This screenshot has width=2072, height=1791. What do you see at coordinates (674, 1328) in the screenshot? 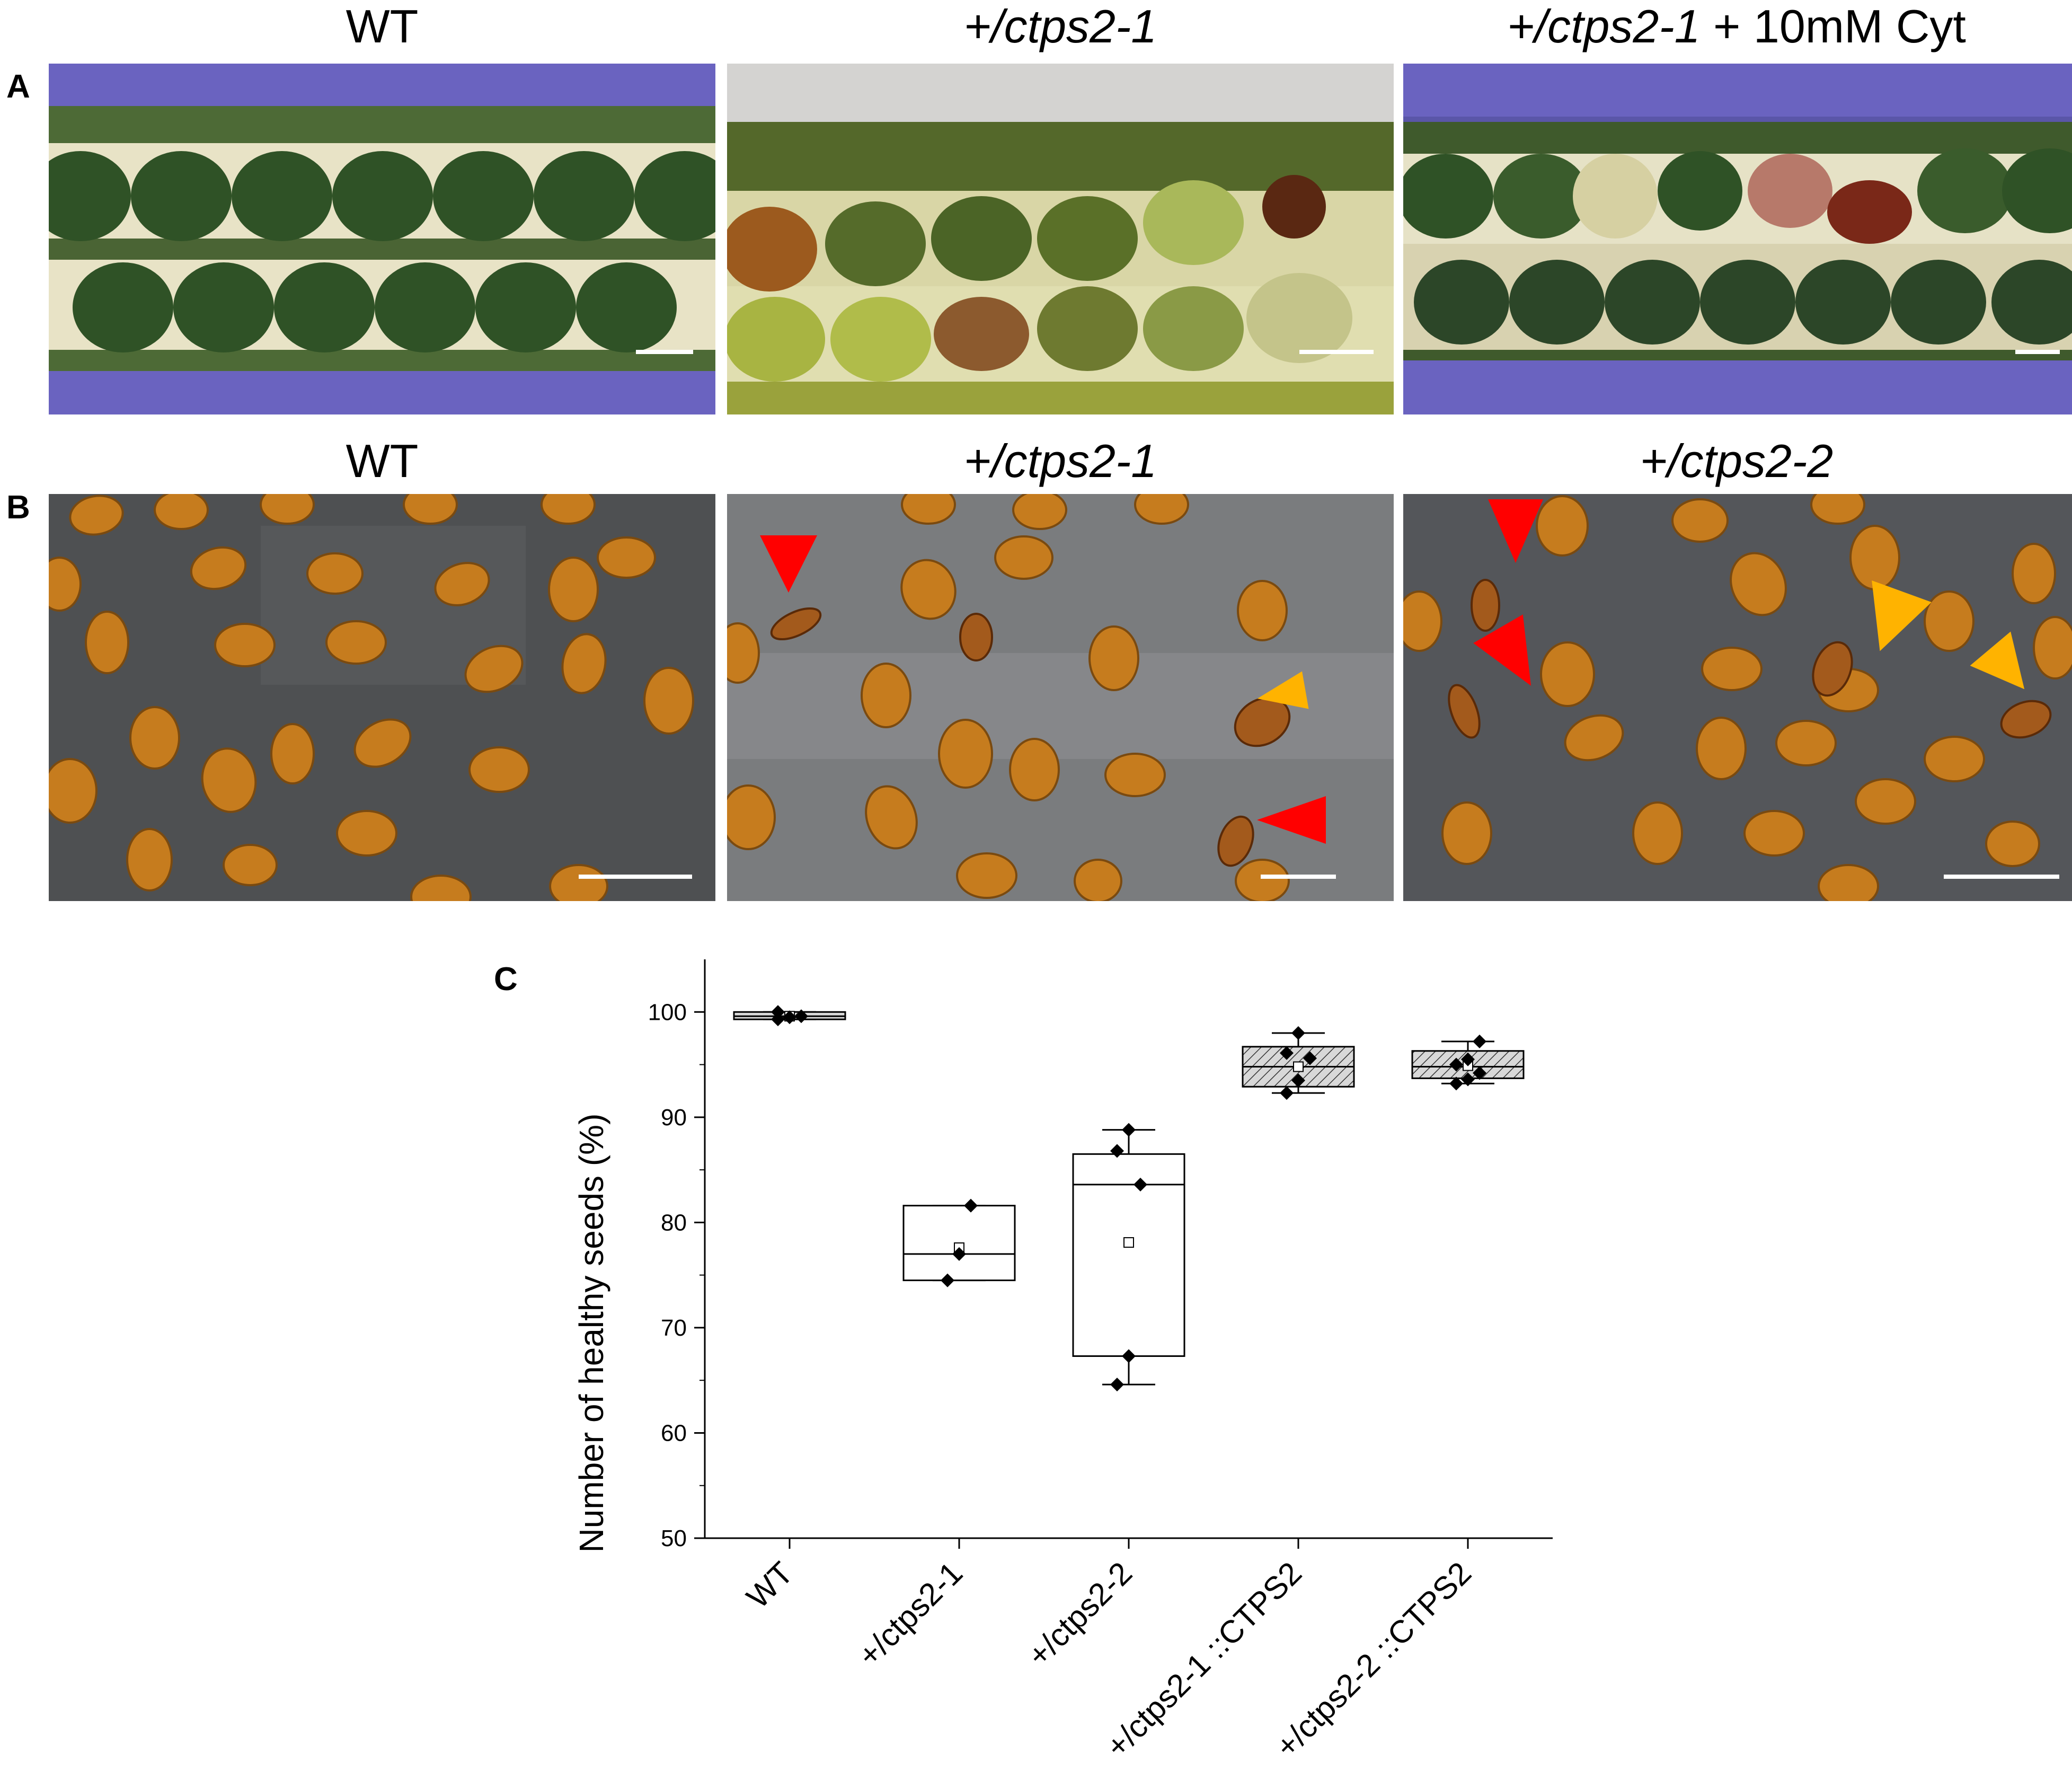
I see `y-tick-label: 70` at bounding box center [674, 1328].